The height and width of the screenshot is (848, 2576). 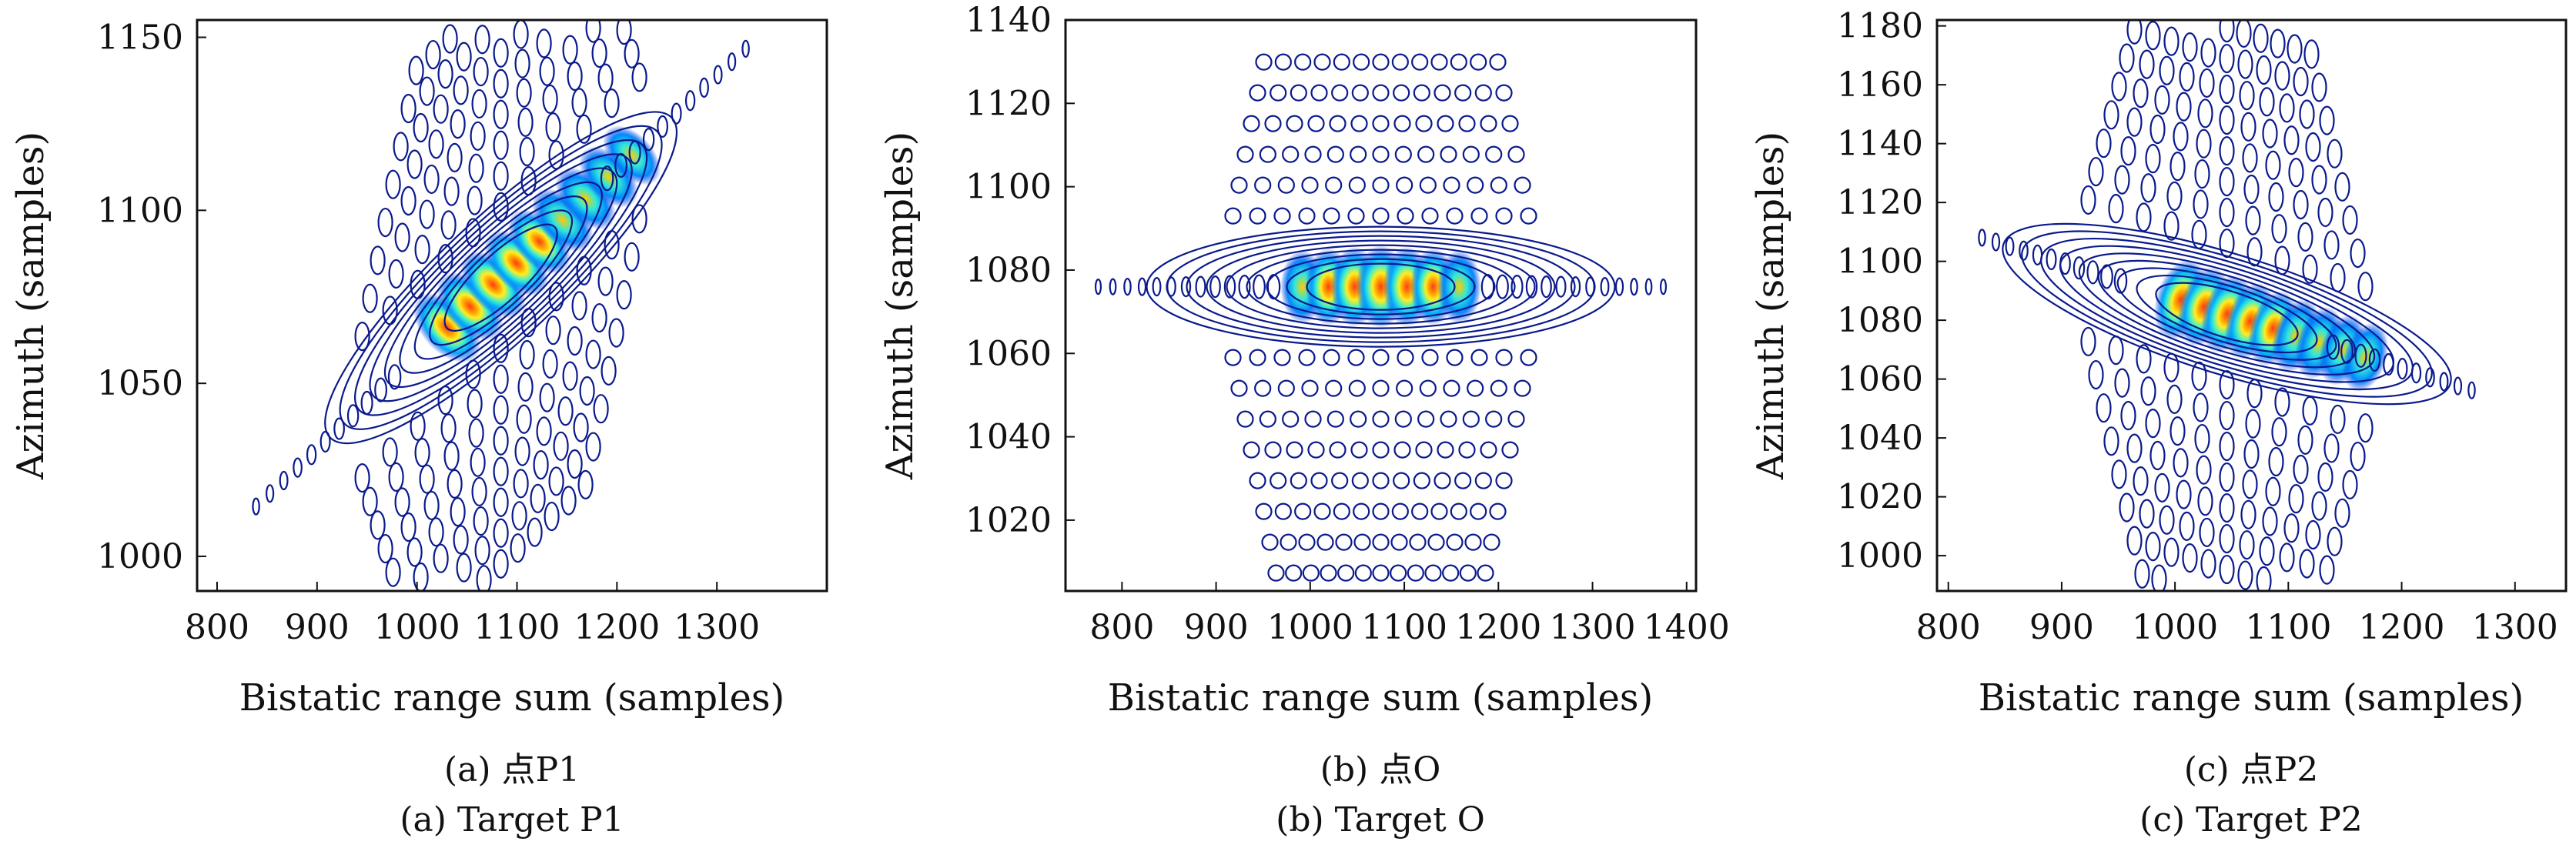 What do you see at coordinates (1409, 614) in the screenshot?
I see `x-ticks-b: 800 900 1000 1100 1200 1300 1400` at bounding box center [1409, 614].